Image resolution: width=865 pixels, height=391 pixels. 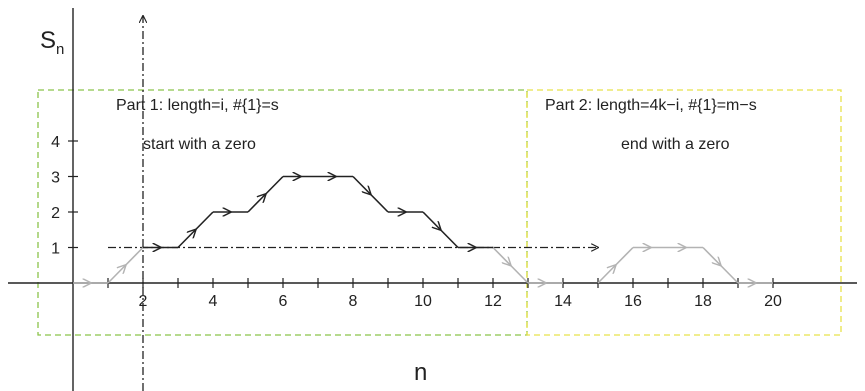 What do you see at coordinates (703, 301) in the screenshot?
I see `x-tick-label: 18` at bounding box center [703, 301].